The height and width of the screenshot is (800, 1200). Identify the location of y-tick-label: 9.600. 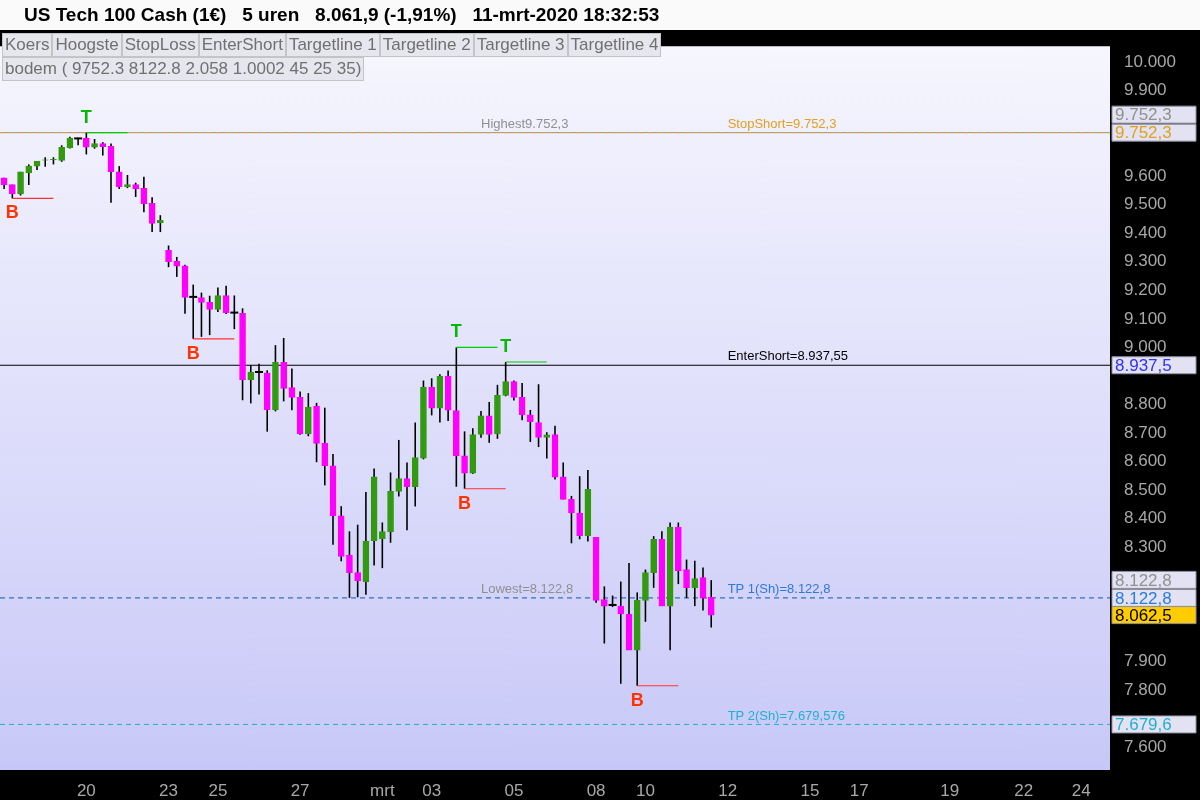
(1145, 175).